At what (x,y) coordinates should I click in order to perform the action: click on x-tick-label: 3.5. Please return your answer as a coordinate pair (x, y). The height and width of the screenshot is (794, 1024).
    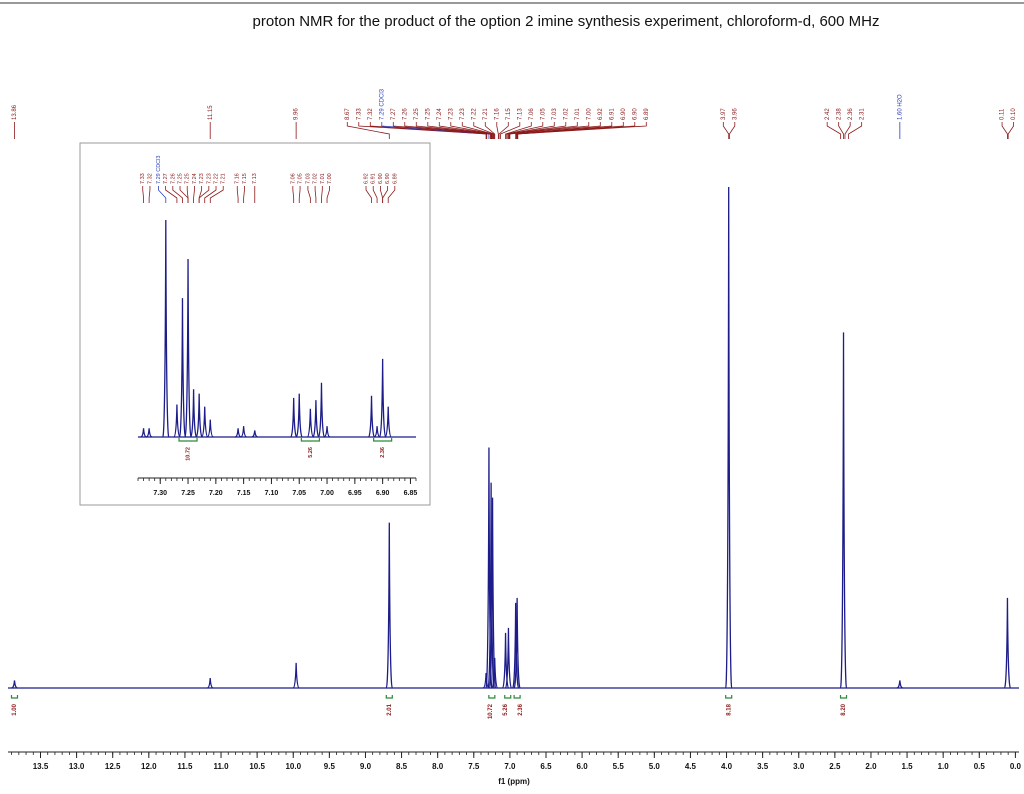
    Looking at the image, I should click on (763, 766).